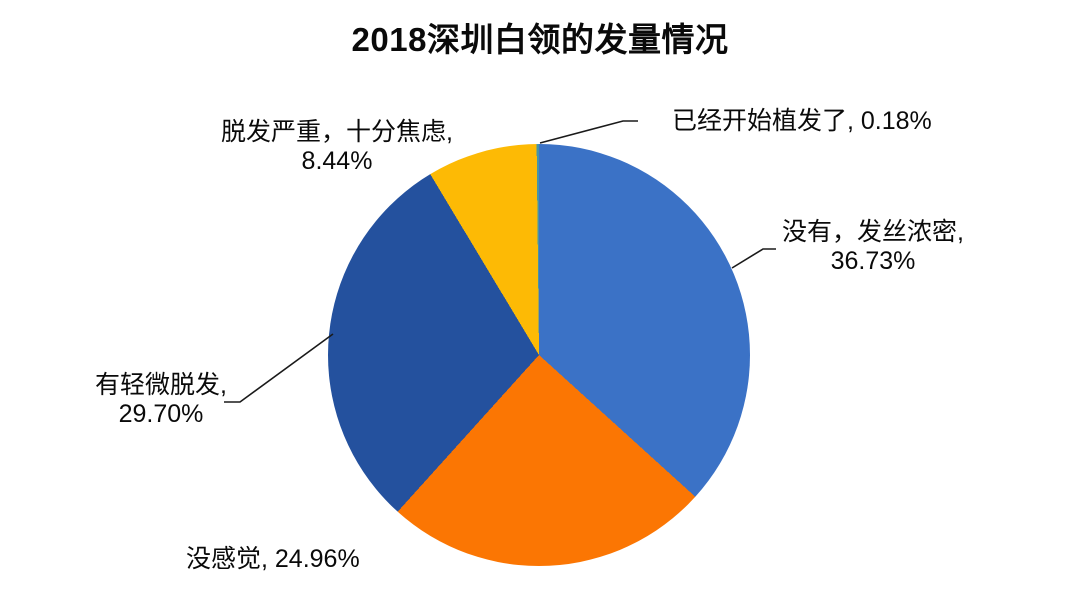  Describe the element at coordinates (873, 232) in the screenshot. I see `slice-label-text: 没有，发丝浓密,` at that location.